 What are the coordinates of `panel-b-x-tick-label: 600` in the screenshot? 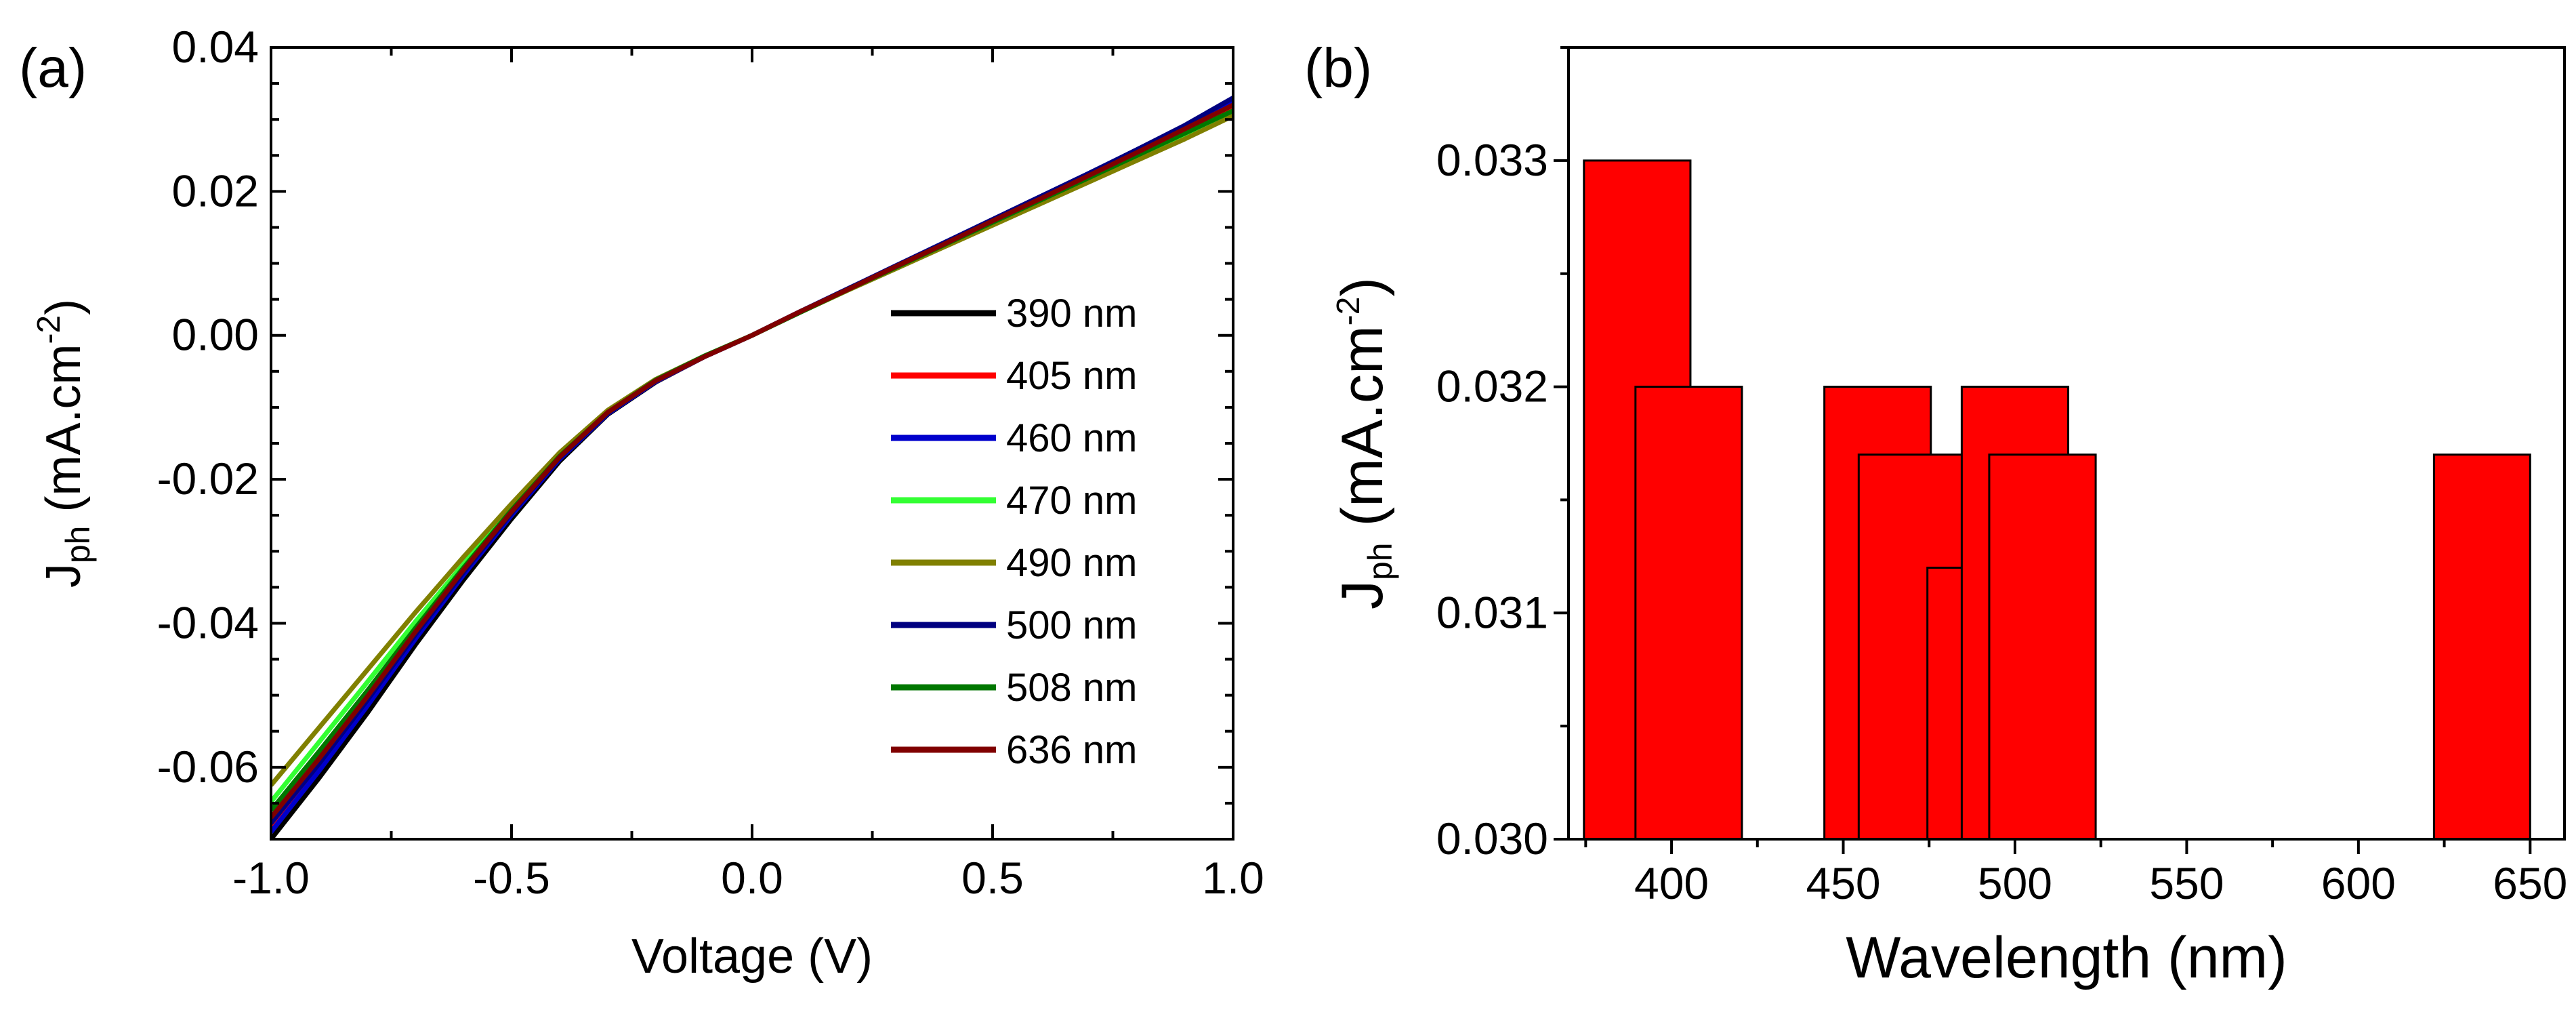 It's located at (2358, 883).